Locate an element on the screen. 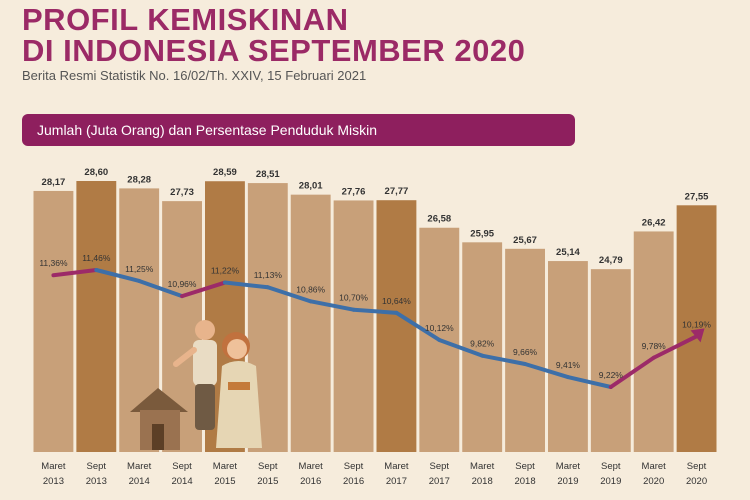 The width and height of the screenshot is (750, 500). percentage-line-arrowhead is located at coordinates (697, 335).